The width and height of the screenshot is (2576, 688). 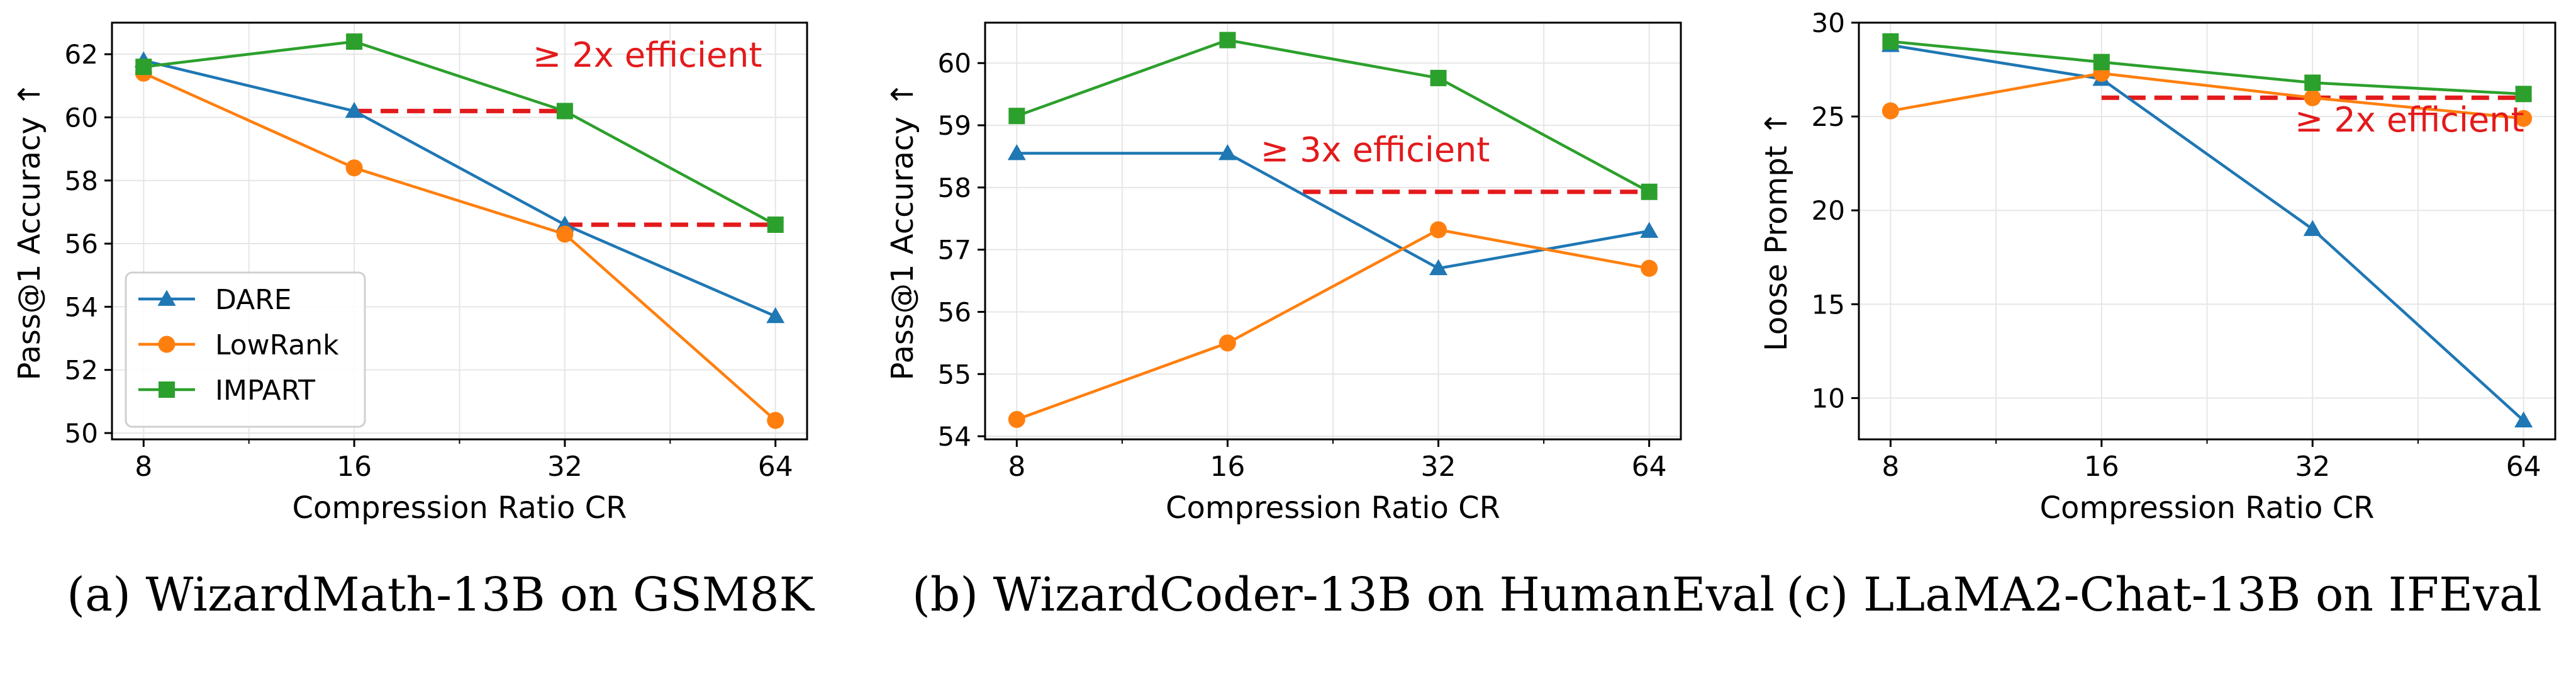 I want to click on series-lowrank, so click(x=1333, y=325).